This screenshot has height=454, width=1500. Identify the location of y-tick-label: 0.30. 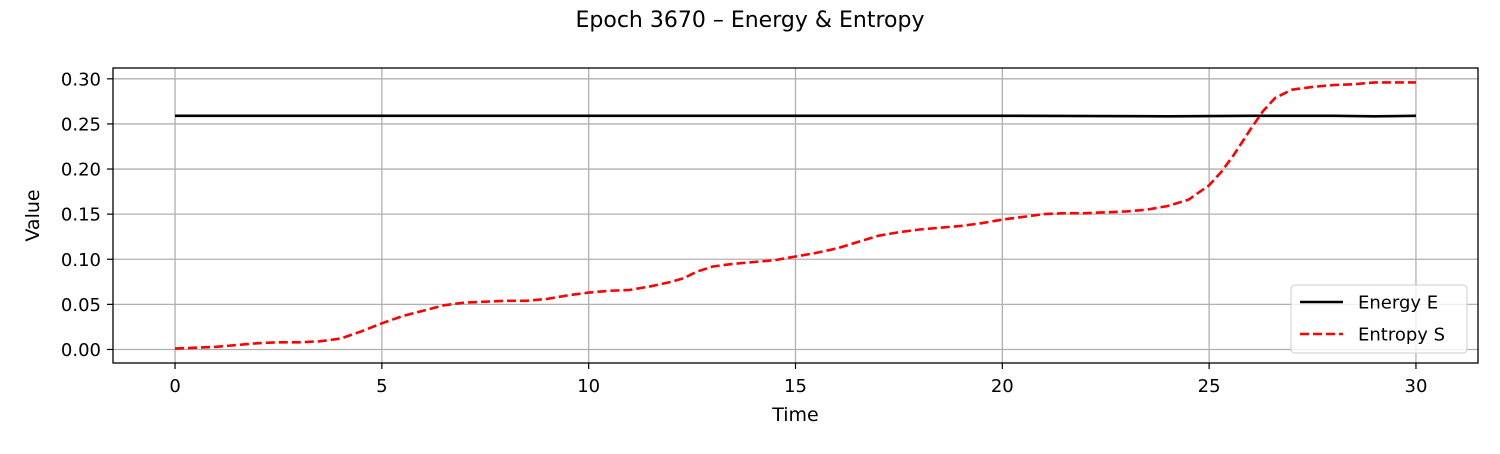
(81, 79).